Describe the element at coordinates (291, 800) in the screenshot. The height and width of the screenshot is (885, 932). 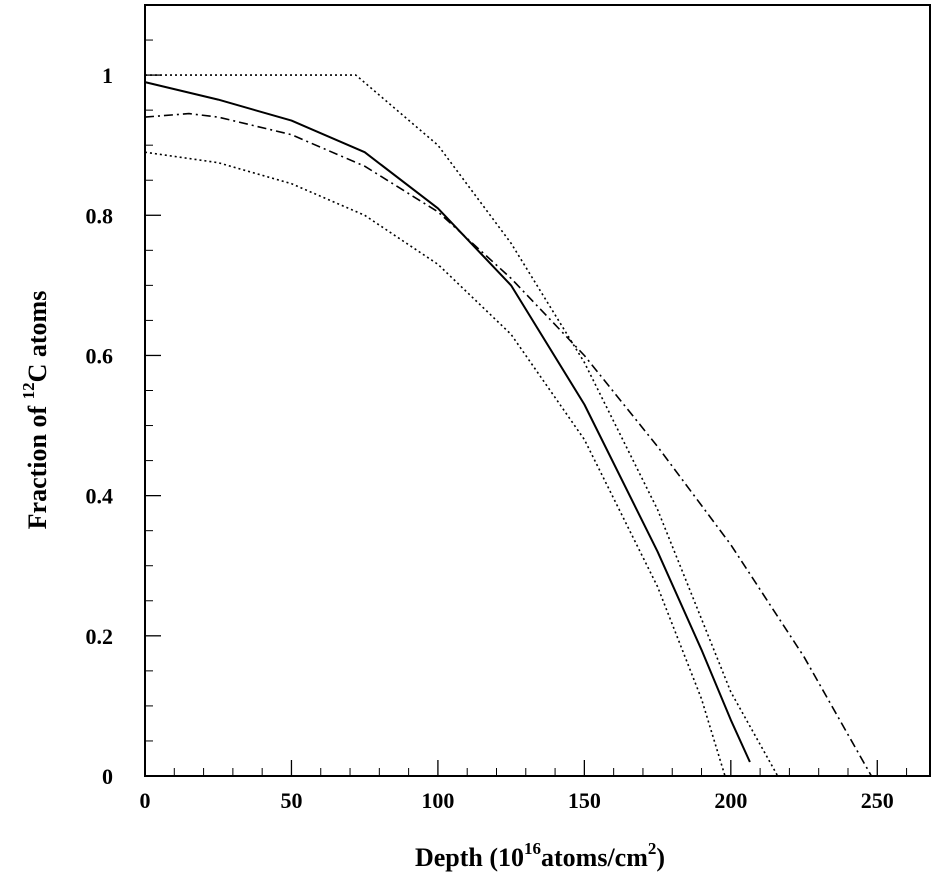
I see `x-tick-label: 50` at that location.